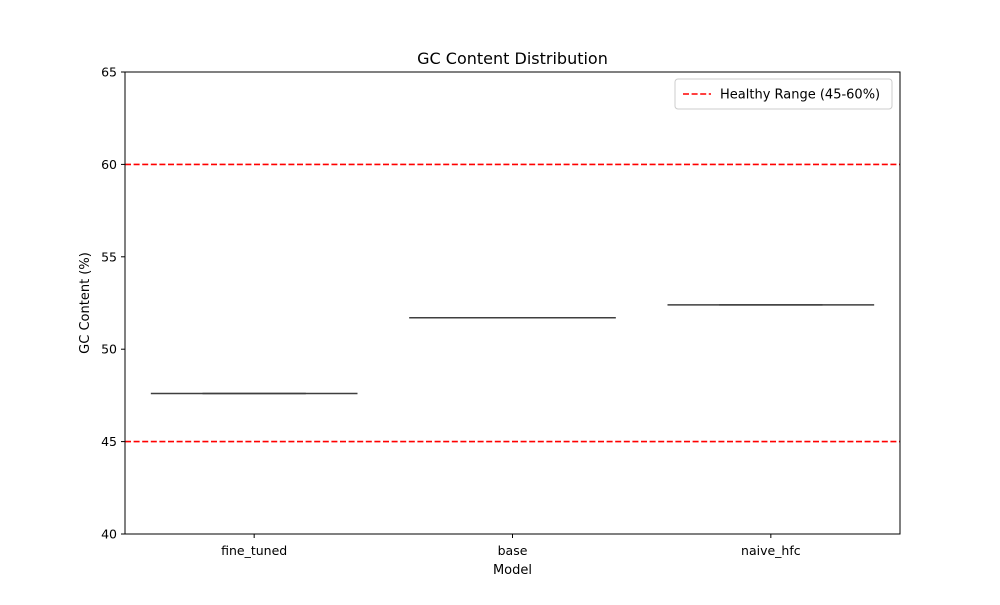 This screenshot has height=605, width=1000. What do you see at coordinates (109, 164) in the screenshot?
I see `y-tick-label: 60` at bounding box center [109, 164].